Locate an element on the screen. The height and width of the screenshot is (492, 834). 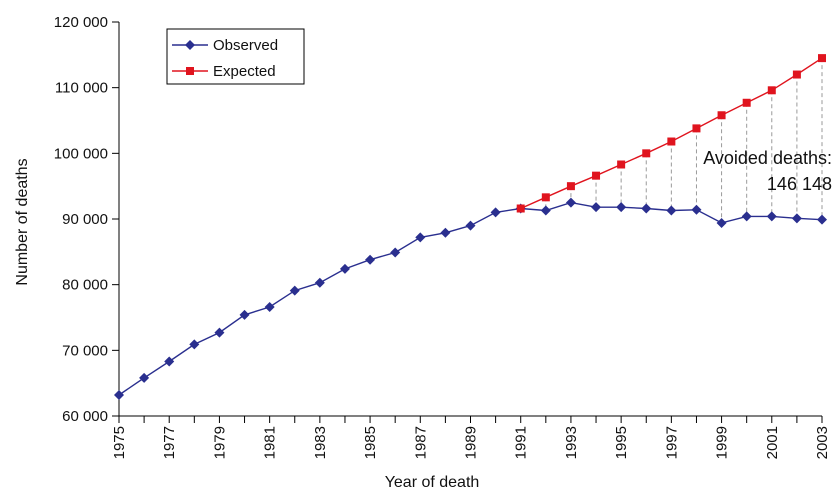
y-tick-label: 120 000 is located at coordinates (81, 22).